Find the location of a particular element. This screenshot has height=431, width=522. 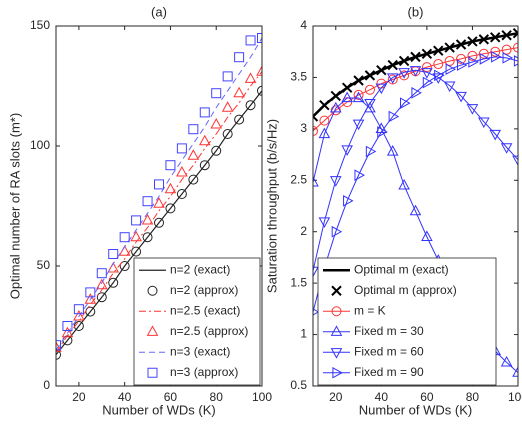

x-tick-label: 20 is located at coordinates (79, 397).